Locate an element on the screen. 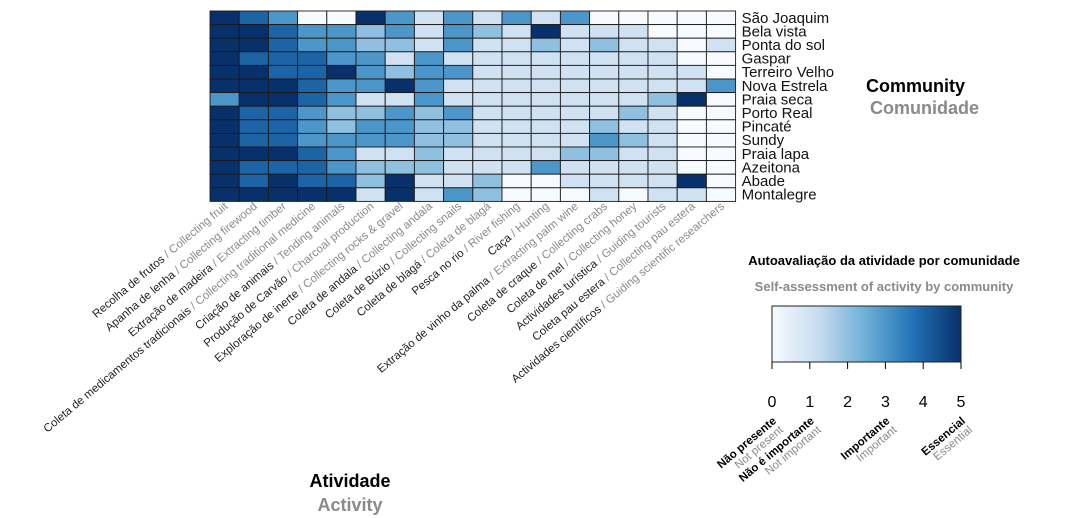 The image size is (1065, 518). row-label: Praia lapa is located at coordinates (776, 154).